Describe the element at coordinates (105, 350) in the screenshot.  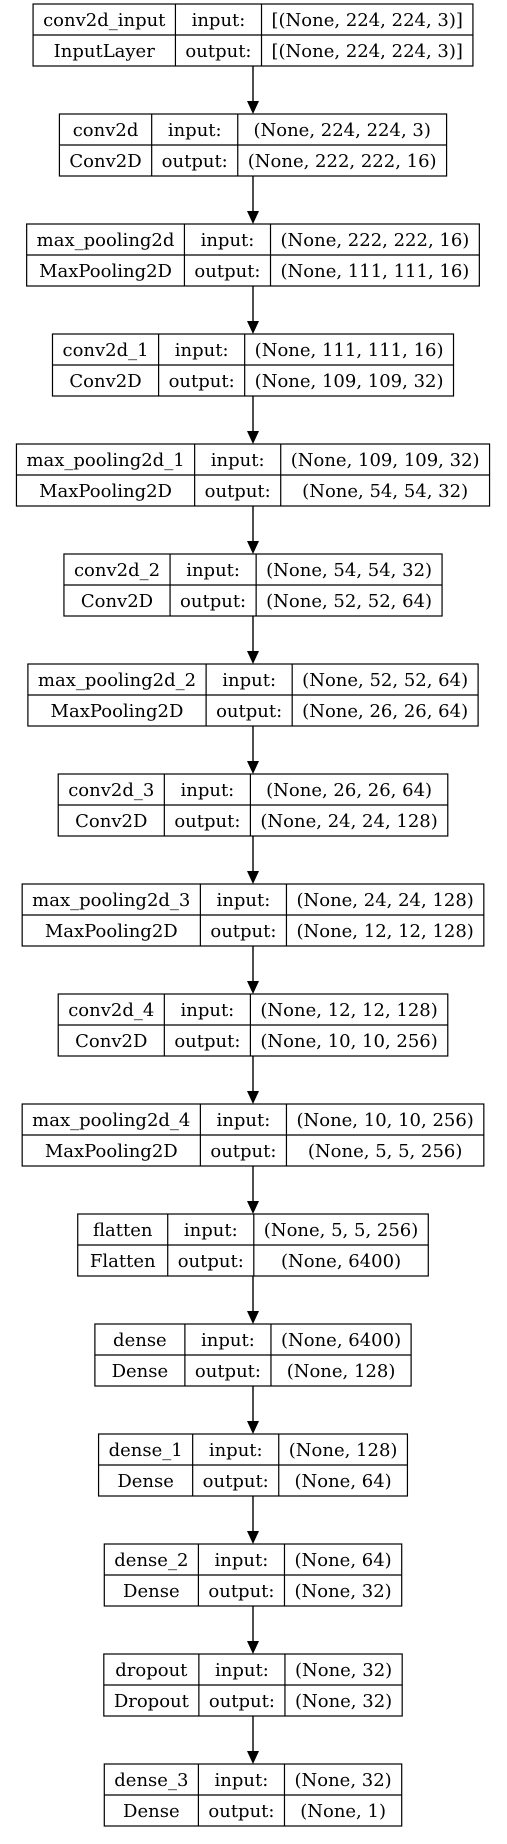
I see `layer-name: conv2d_1` at that location.